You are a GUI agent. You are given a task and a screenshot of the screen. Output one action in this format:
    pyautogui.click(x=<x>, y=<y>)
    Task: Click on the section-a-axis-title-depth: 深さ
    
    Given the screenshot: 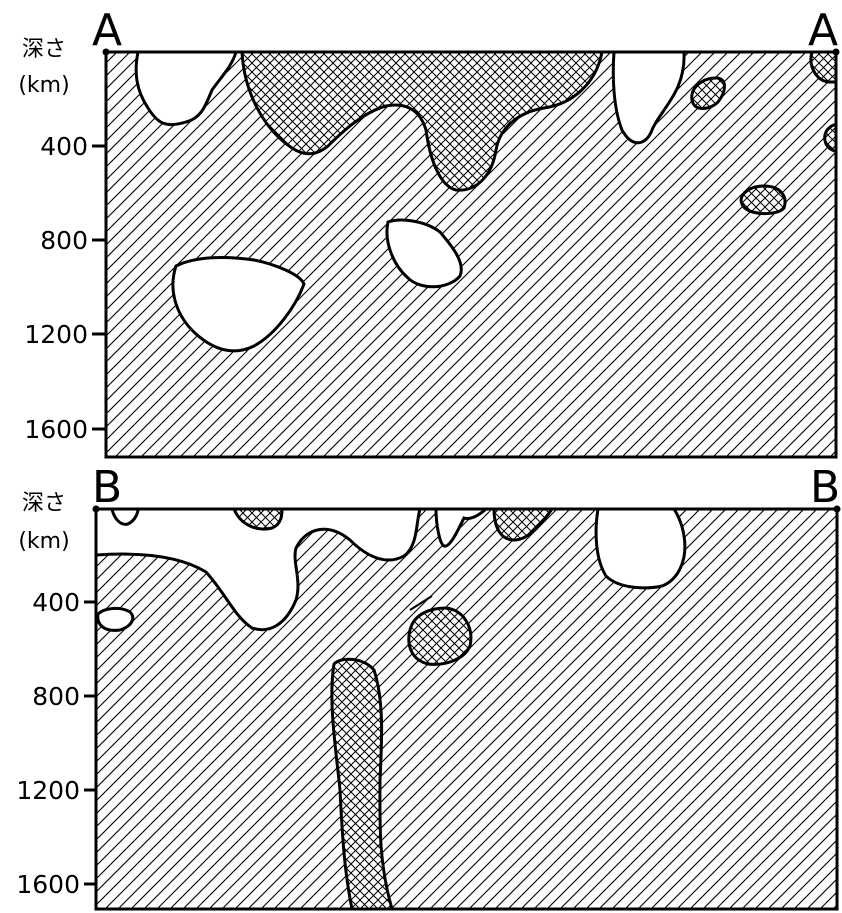 What is the action you would take?
    pyautogui.click(x=44, y=49)
    